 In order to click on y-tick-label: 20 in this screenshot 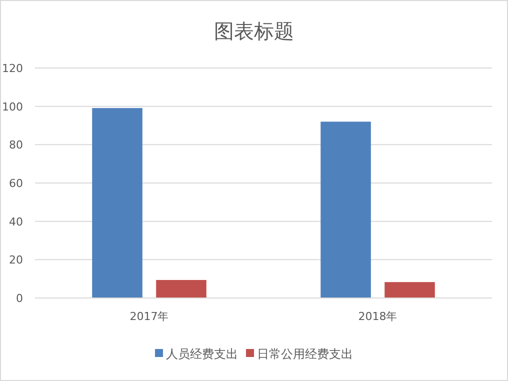, I will do `click(16, 260)`.